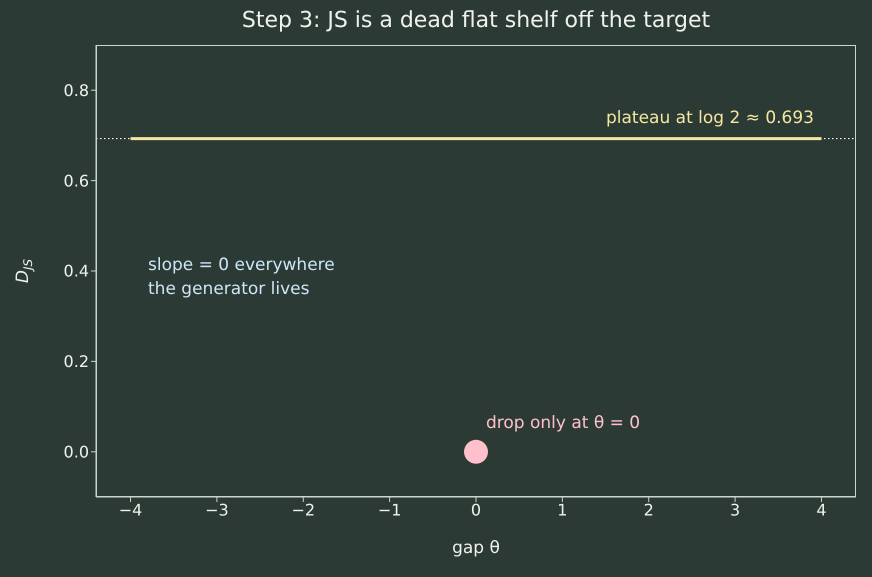 The width and height of the screenshot is (872, 577). What do you see at coordinates (390, 510) in the screenshot?
I see `x-tick-label: −1` at bounding box center [390, 510].